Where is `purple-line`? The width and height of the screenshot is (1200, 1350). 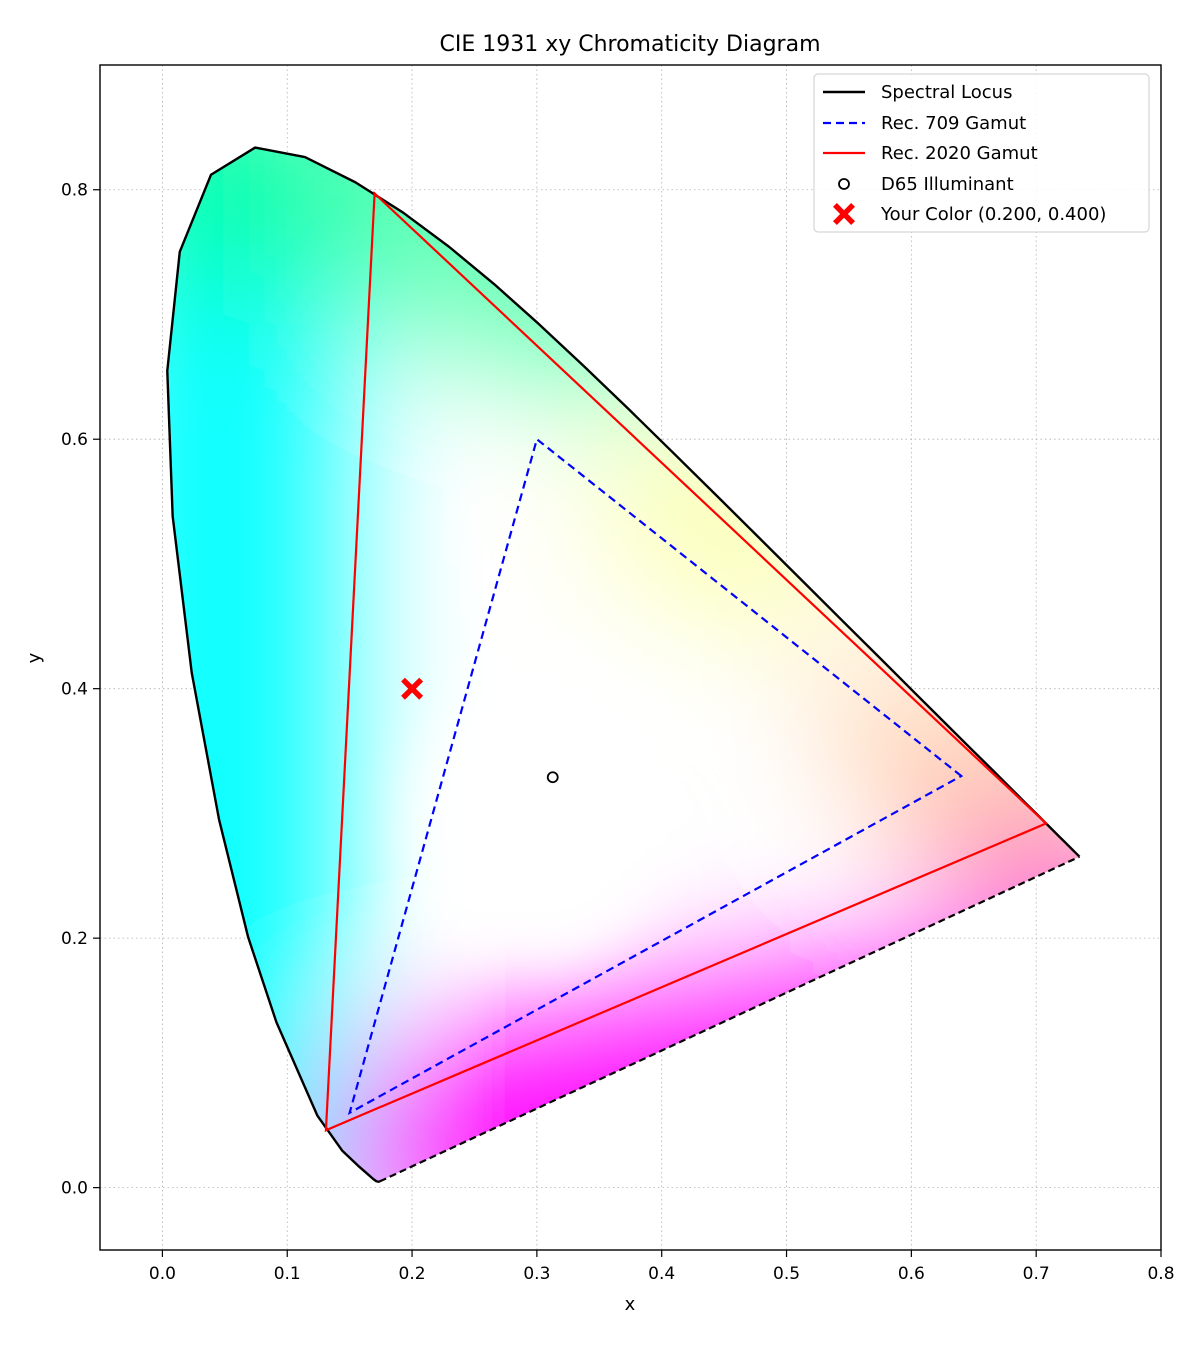 purple-line is located at coordinates (729, 1019).